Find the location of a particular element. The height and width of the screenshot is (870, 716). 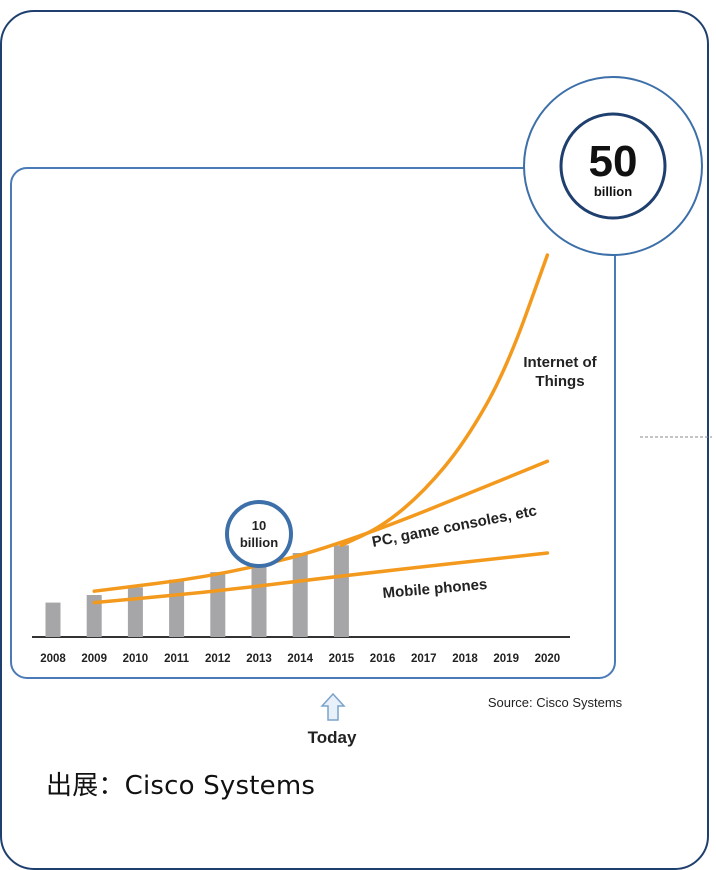

x-tick-2011: 2011 is located at coordinates (177, 659).